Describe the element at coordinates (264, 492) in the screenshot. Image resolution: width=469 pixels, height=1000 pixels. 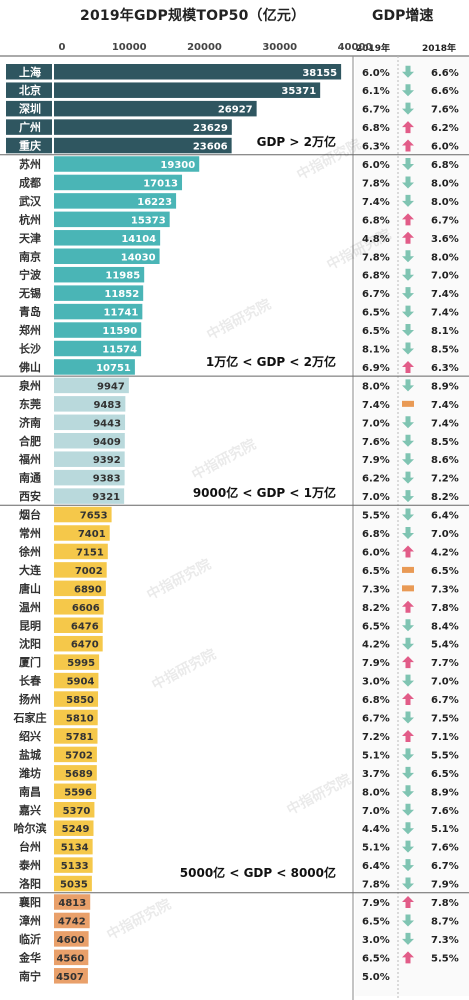
I see `band-annotation: 9000亿 < GDP < 1万亿` at that location.